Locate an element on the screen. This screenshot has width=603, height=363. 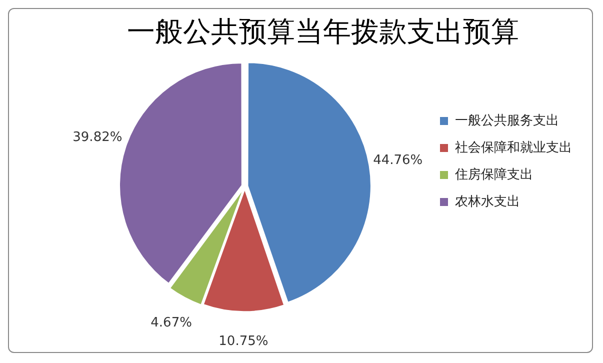
data-label: 10.75% is located at coordinates (243, 341).